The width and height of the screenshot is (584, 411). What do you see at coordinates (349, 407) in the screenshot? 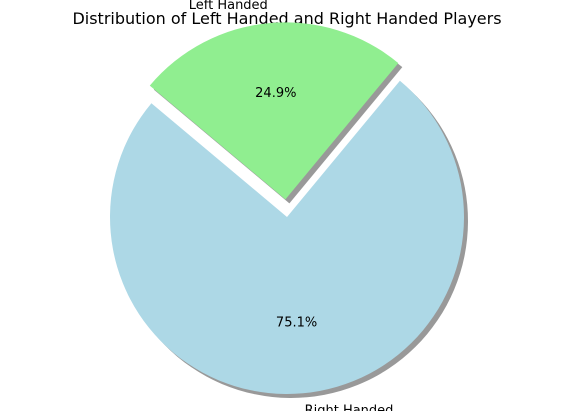
I see `slice-label-right-handed: Right Handed` at bounding box center [349, 407].